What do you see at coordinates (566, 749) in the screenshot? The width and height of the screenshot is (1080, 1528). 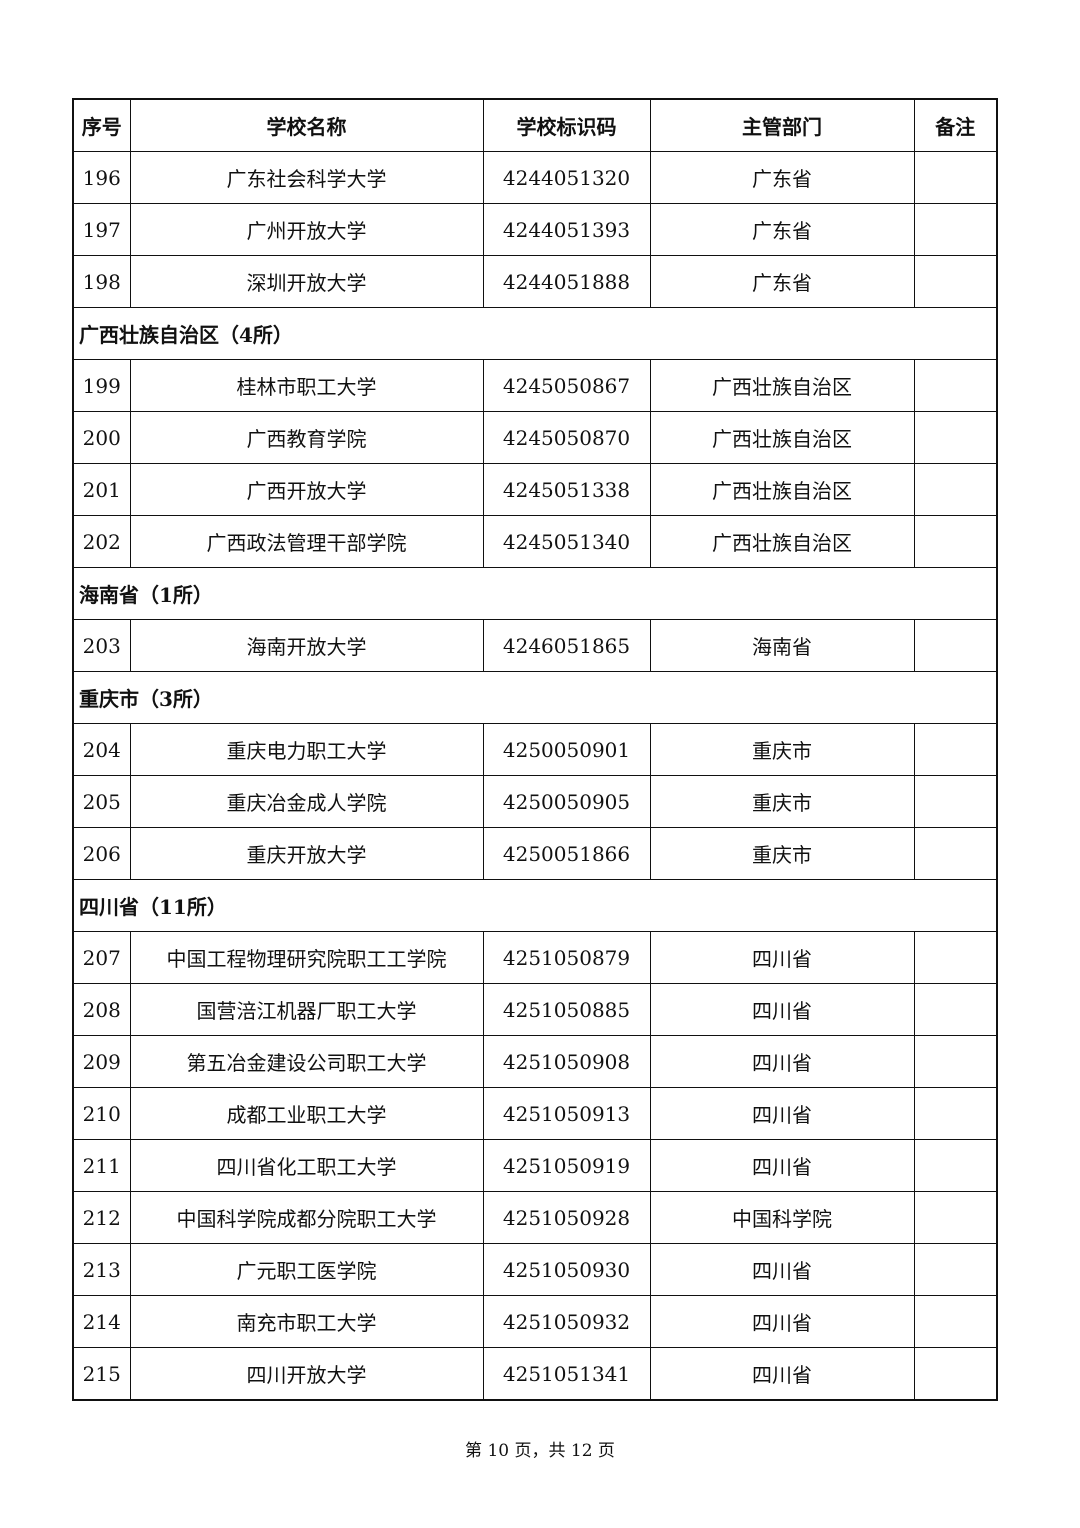 I see `cell-school-code: 4250050901` at bounding box center [566, 749].